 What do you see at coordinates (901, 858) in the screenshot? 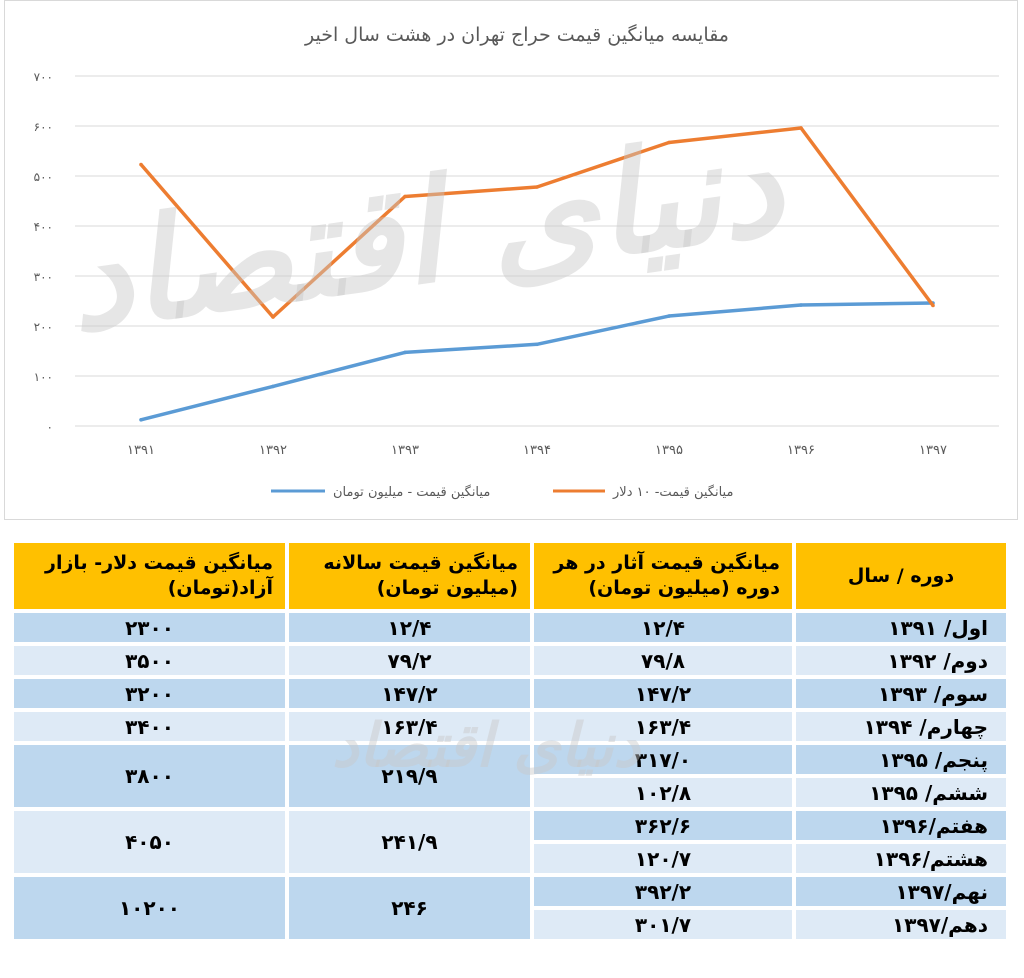
I see `cell-period: هشتم/۱۳۹۶` at bounding box center [901, 858].